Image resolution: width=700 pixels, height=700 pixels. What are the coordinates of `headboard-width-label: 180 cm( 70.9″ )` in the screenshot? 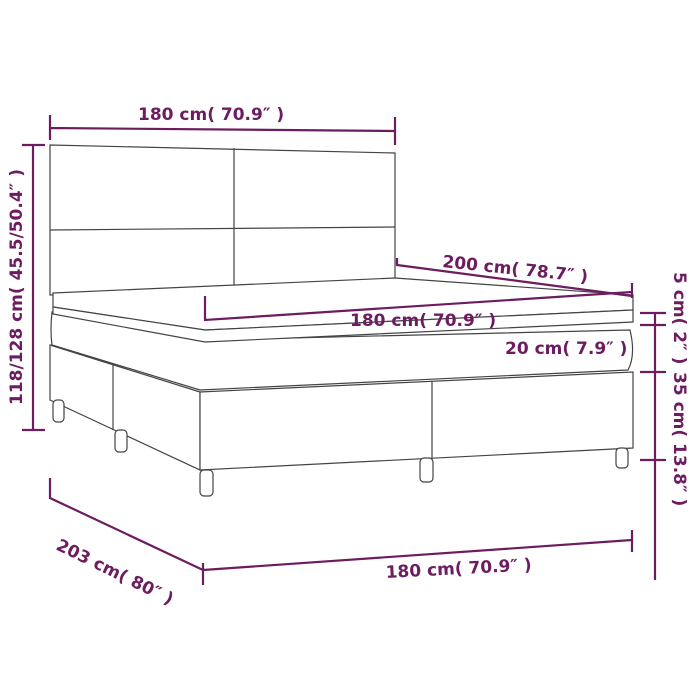 It's located at (211, 115).